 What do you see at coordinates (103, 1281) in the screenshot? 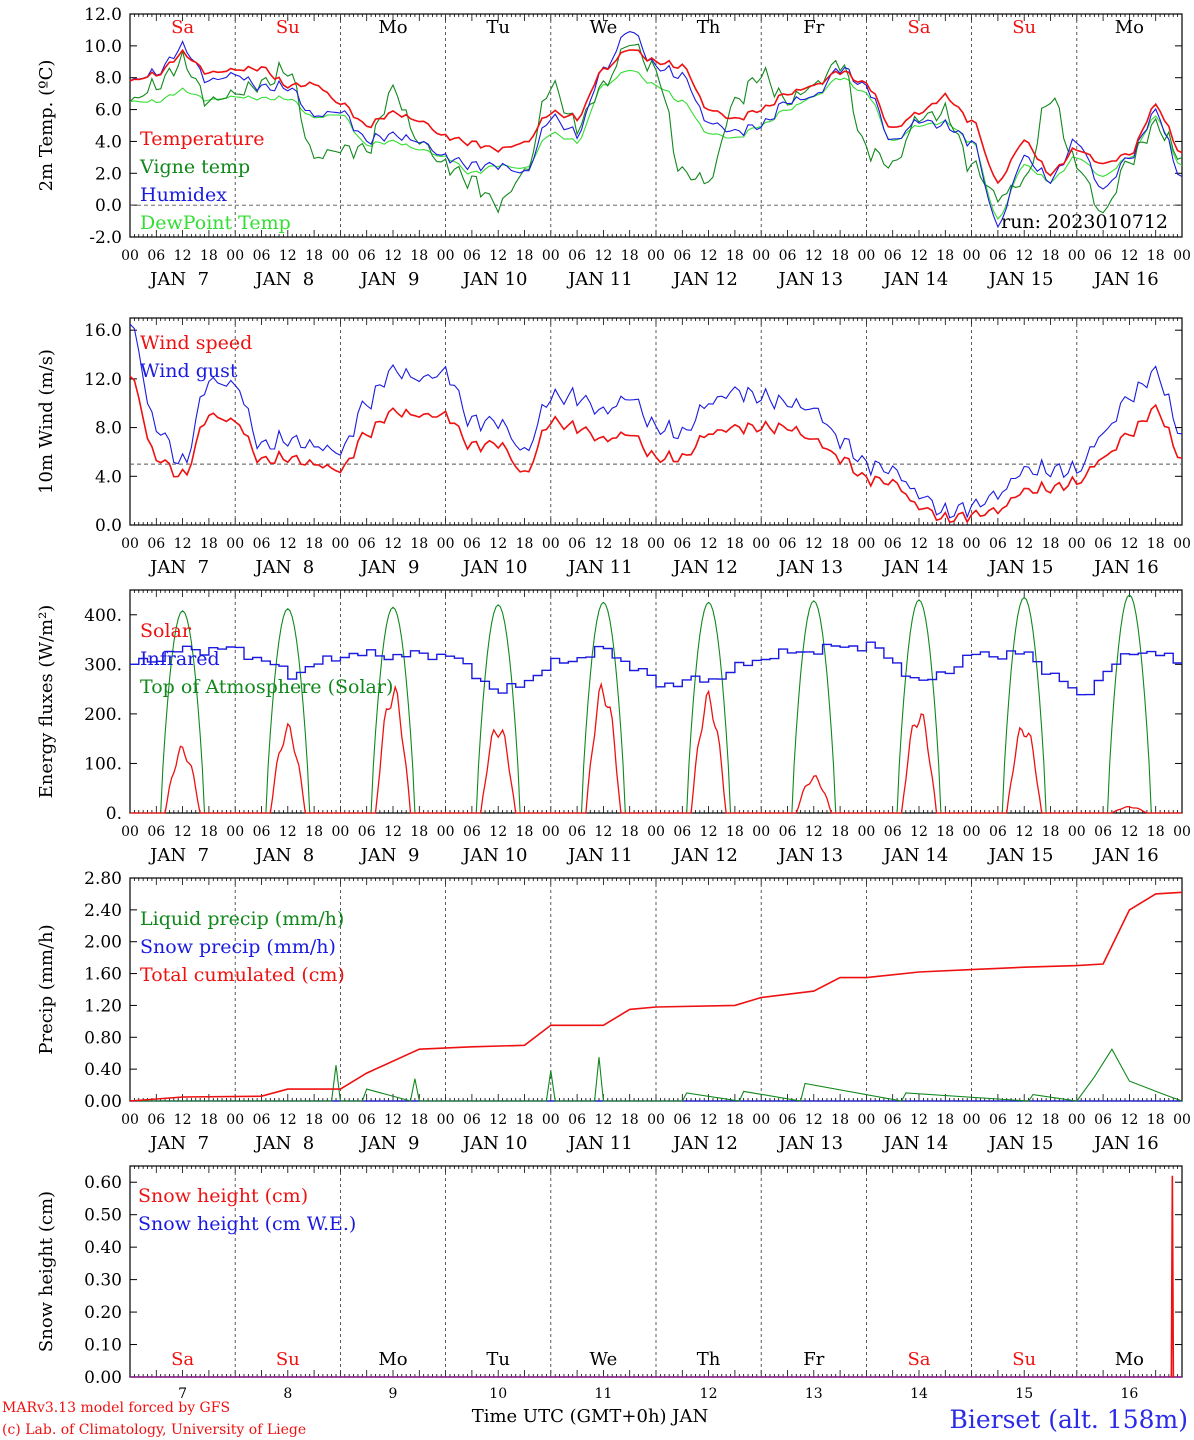
I see `y-tick-label: 0.30` at bounding box center [103, 1281].